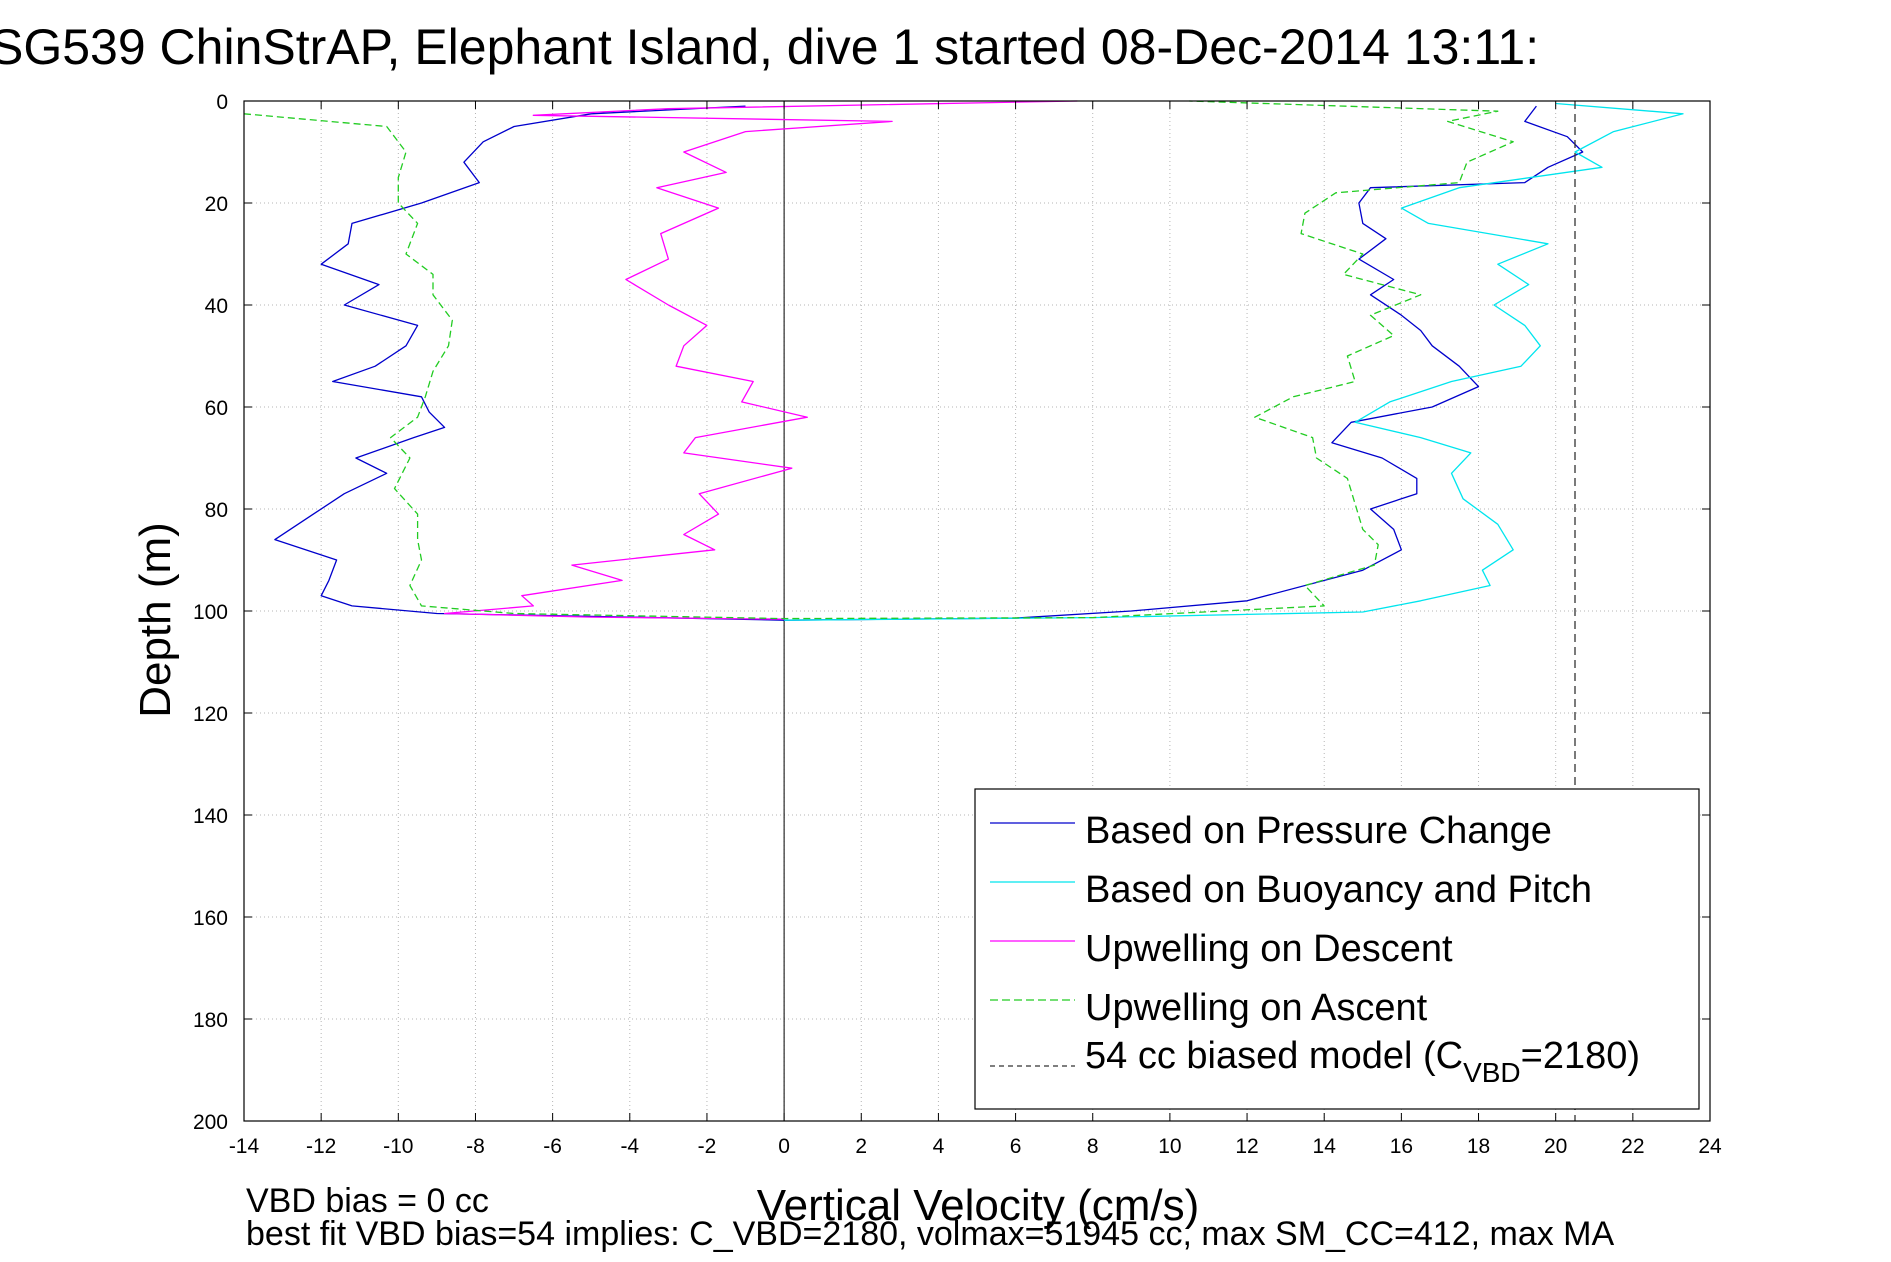 The width and height of the screenshot is (1891, 1262). I want to click on x-tick-label: 22, so click(1632, 1146).